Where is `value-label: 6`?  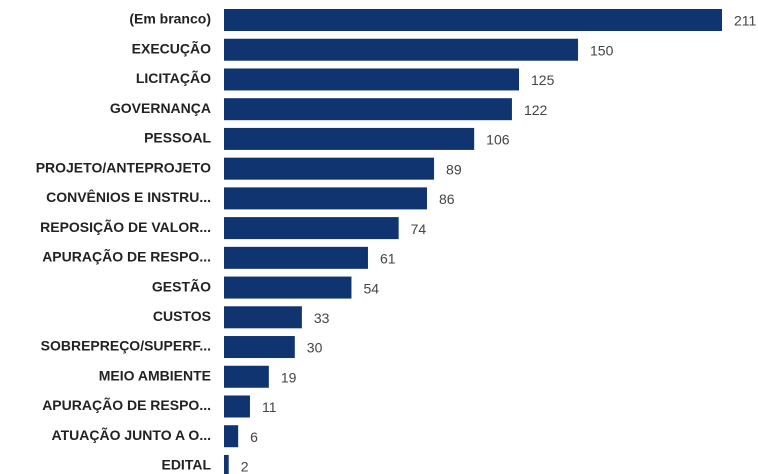
value-label: 6 is located at coordinates (254, 437).